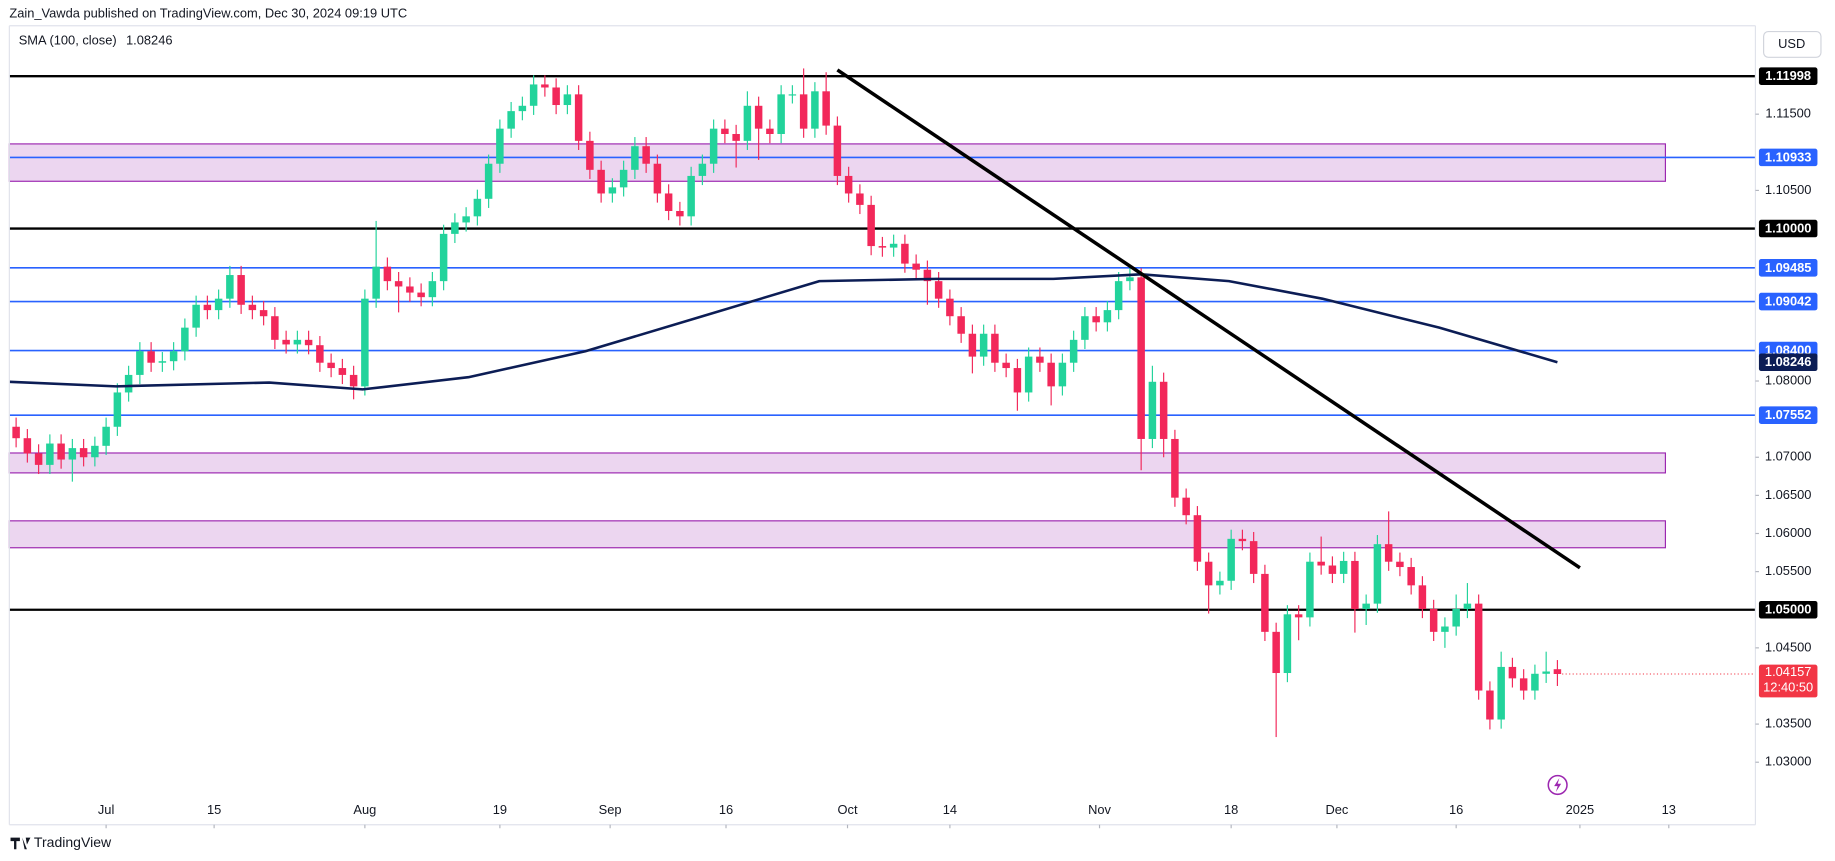  I want to click on currency-label: USD, so click(1791, 43).